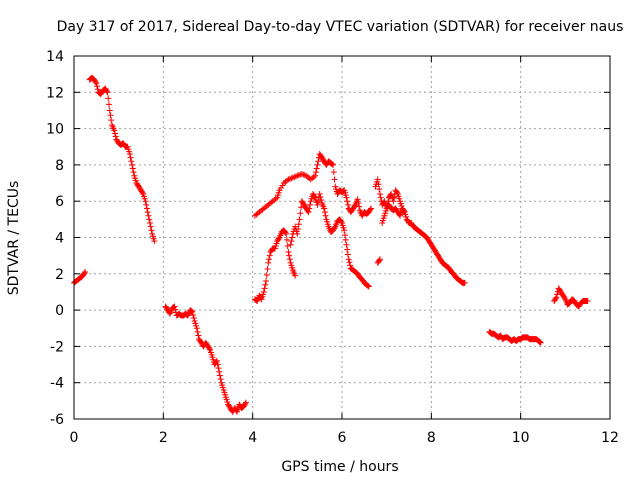 This screenshot has height=480, width=640. What do you see at coordinates (55, 130) in the screenshot?
I see `y-tick-label: 10` at bounding box center [55, 130].